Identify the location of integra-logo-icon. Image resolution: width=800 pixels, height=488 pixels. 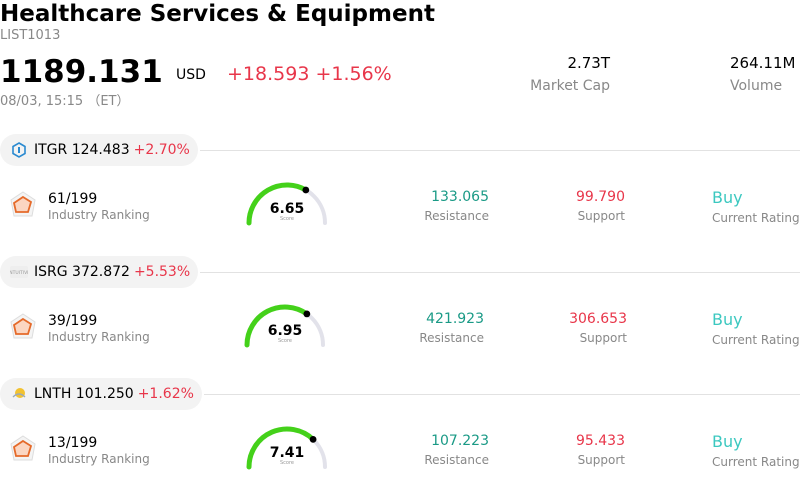
(19, 150).